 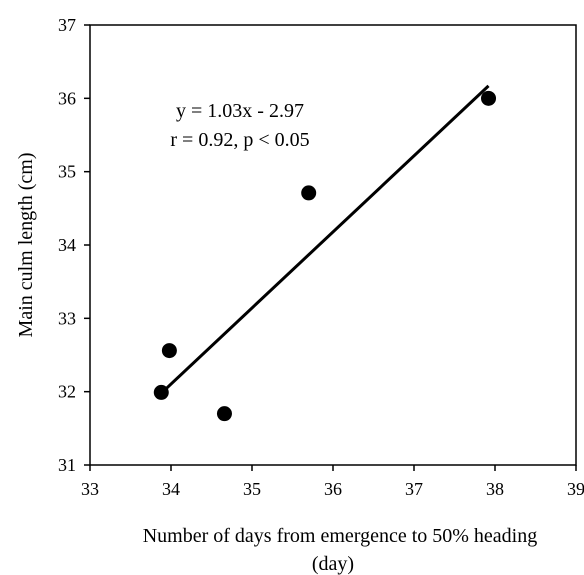 What do you see at coordinates (414, 489) in the screenshot?
I see `x-tick-label: 37` at bounding box center [414, 489].